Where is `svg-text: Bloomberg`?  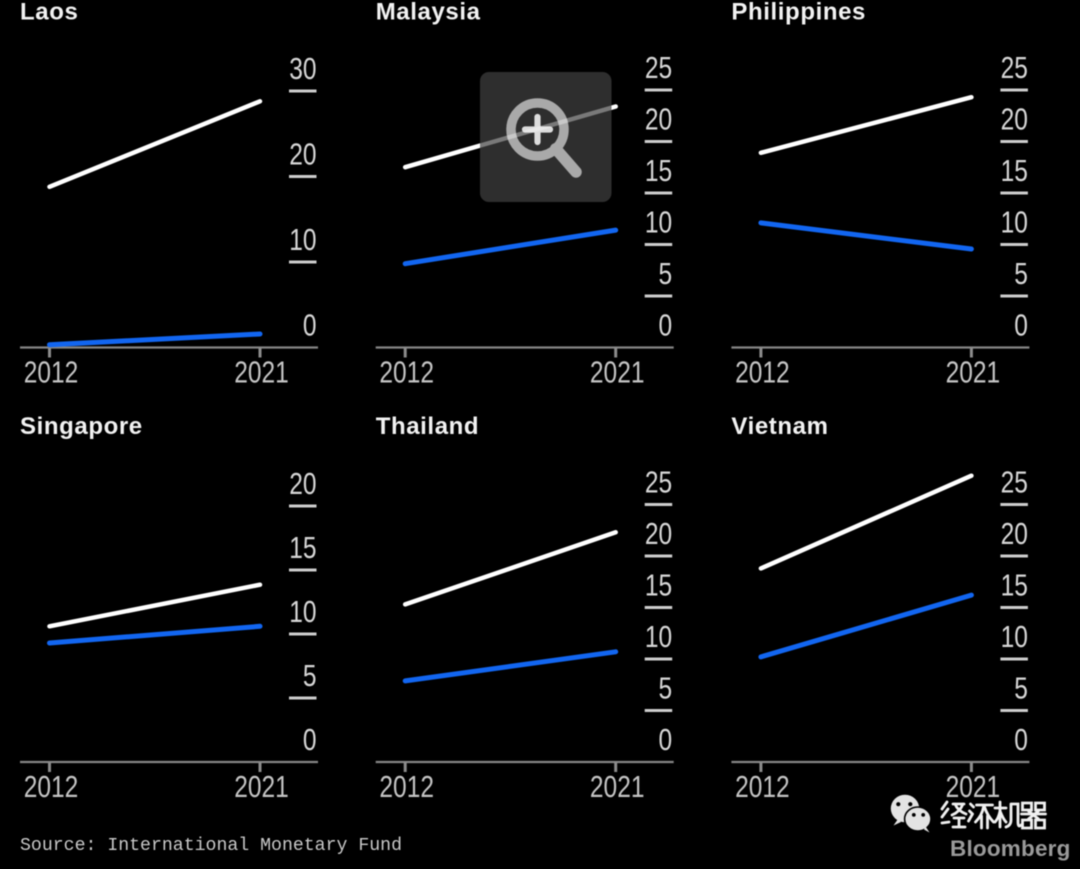 svg-text: Bloomberg is located at coordinates (1010, 848).